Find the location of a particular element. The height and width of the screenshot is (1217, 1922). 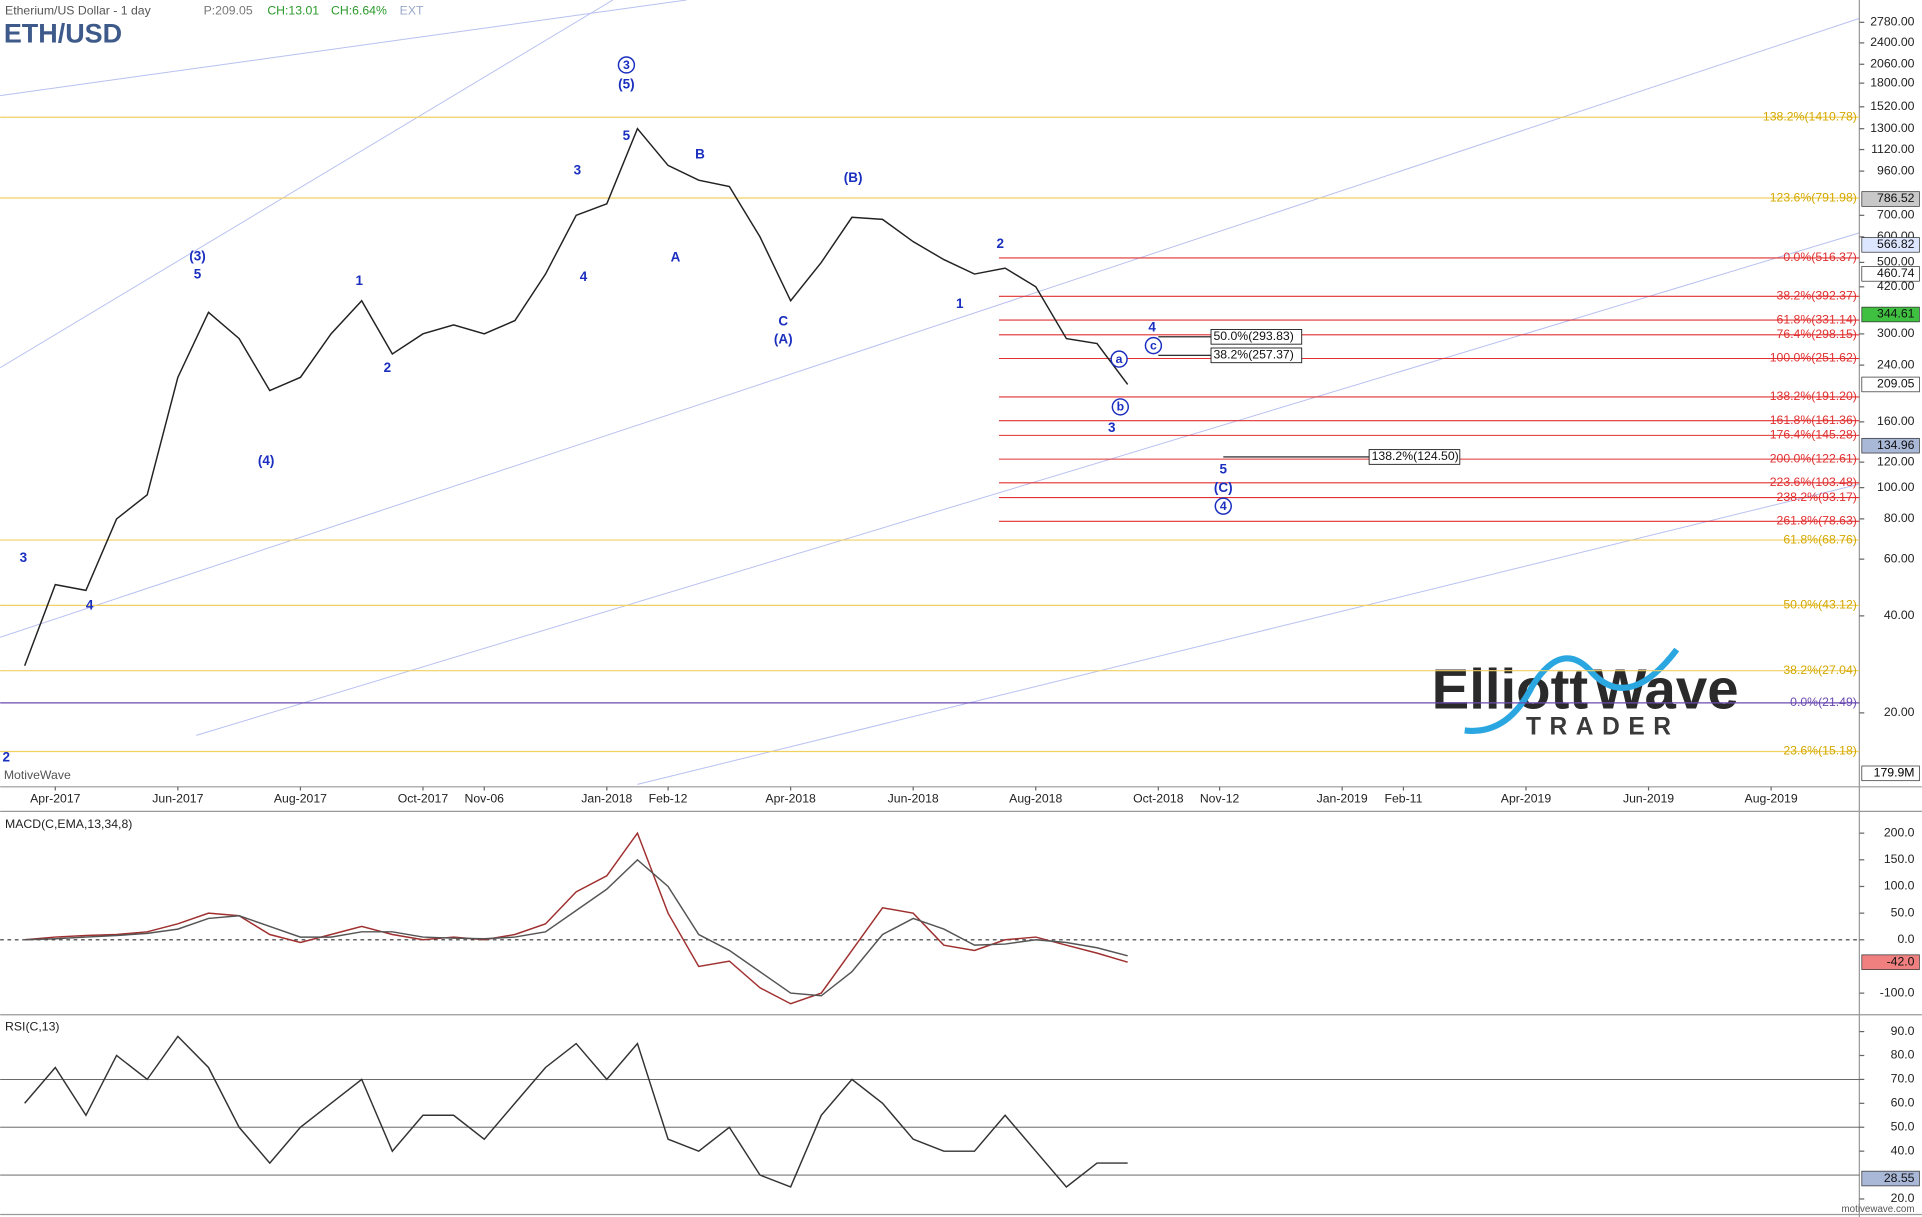

logo-swoosh is located at coordinates (1572, 690).